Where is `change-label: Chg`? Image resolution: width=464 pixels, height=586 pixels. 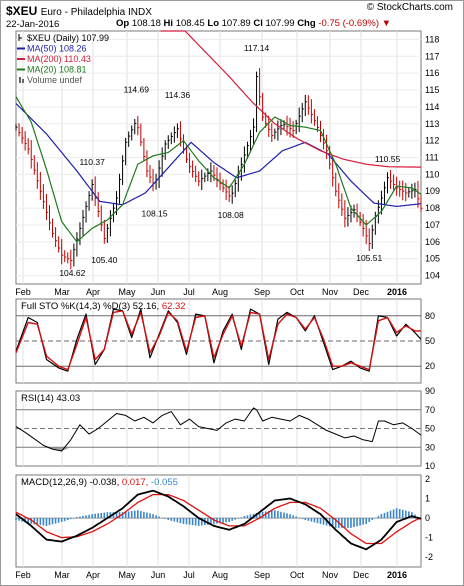
change-label: Chg is located at coordinates (306, 23).